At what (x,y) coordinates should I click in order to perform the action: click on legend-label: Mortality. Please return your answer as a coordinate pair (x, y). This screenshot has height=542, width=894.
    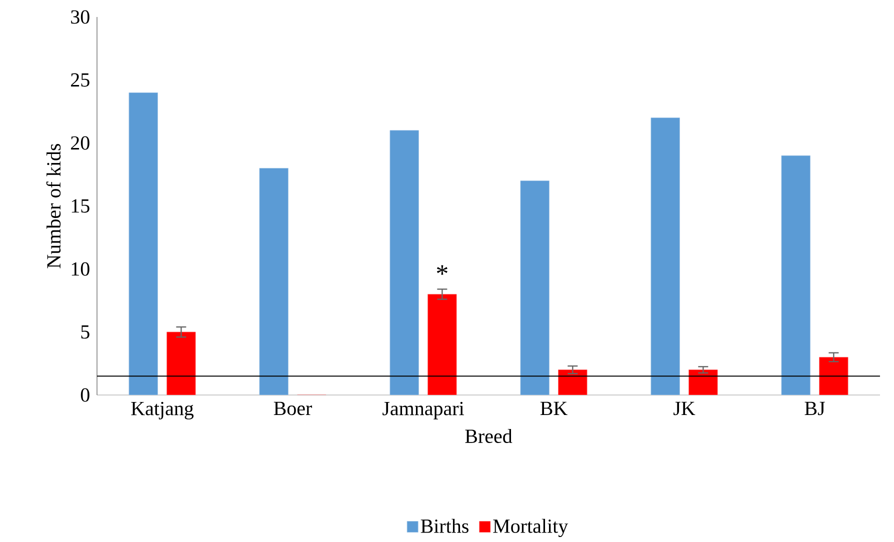
    Looking at the image, I should click on (530, 528).